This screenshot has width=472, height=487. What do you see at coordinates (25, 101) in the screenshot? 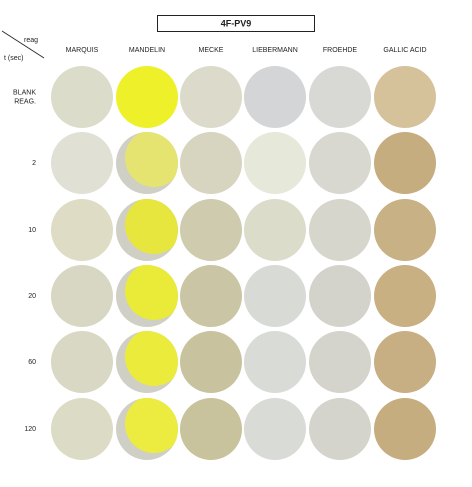
I see `row-header: REAG.` at bounding box center [25, 101].